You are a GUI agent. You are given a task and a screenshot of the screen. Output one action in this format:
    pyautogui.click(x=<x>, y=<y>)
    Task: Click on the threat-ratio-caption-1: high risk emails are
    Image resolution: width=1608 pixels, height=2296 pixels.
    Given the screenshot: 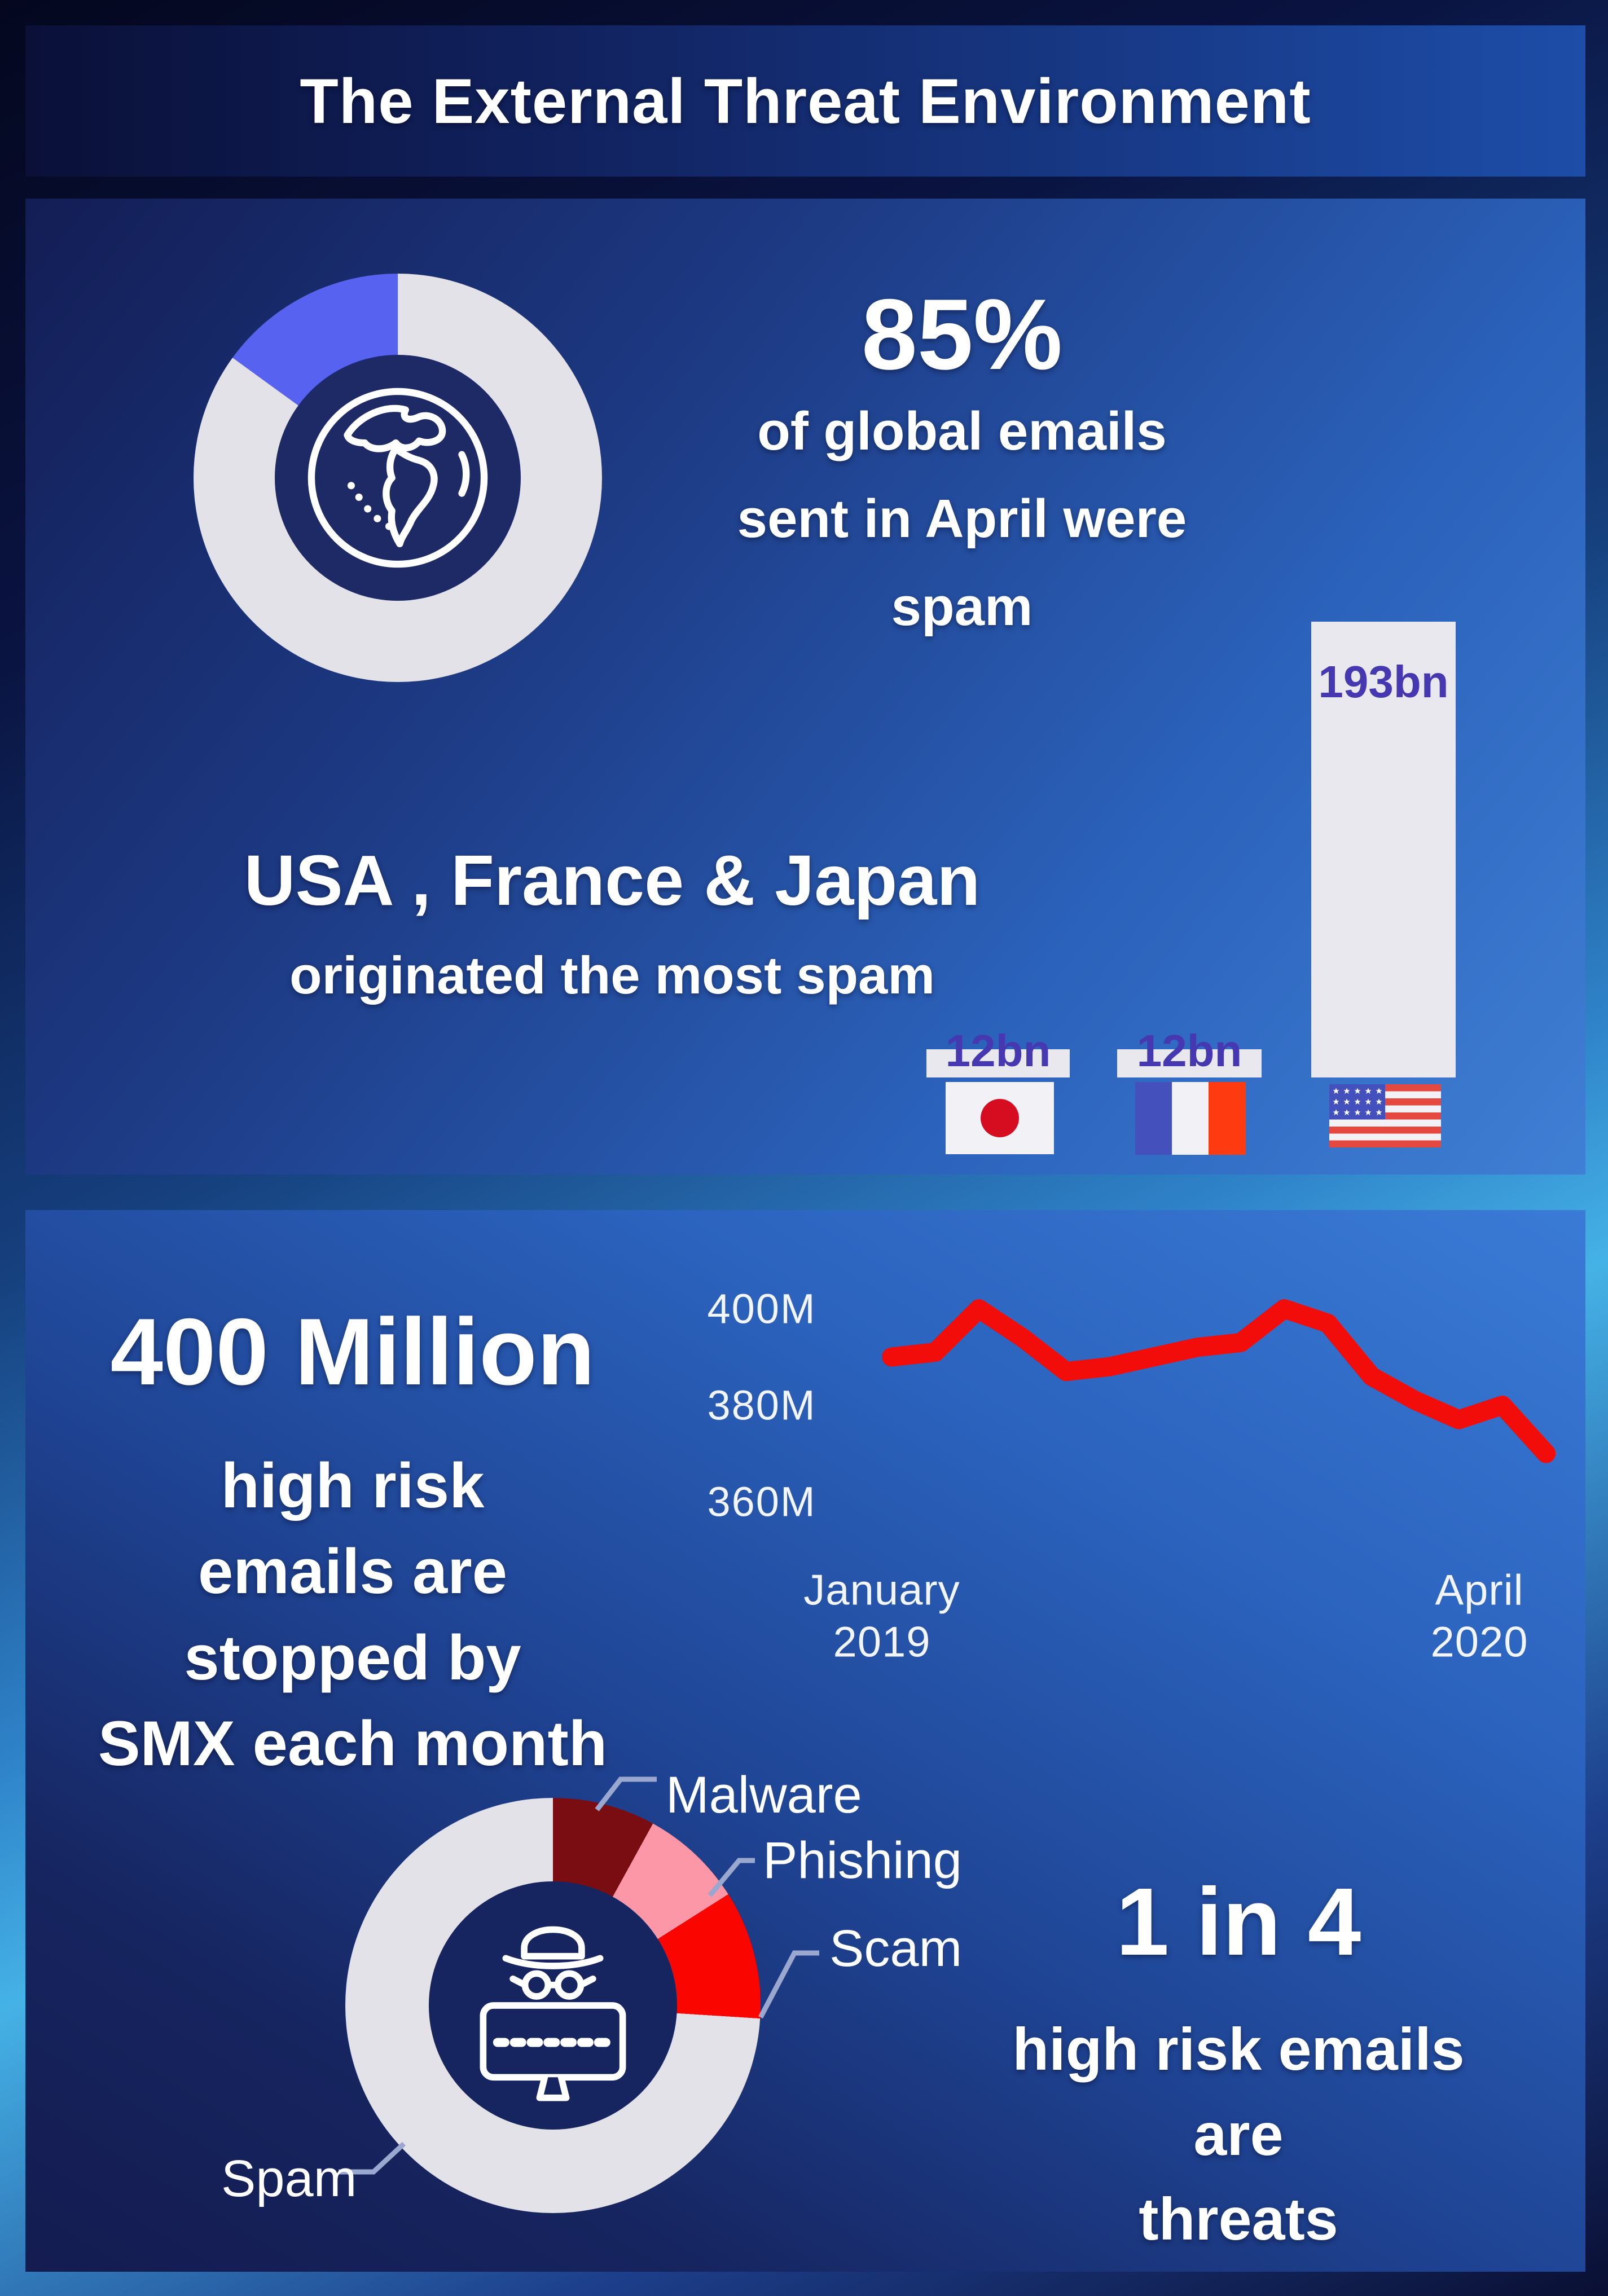 What is the action you would take?
    pyautogui.click(x=1239, y=2092)
    